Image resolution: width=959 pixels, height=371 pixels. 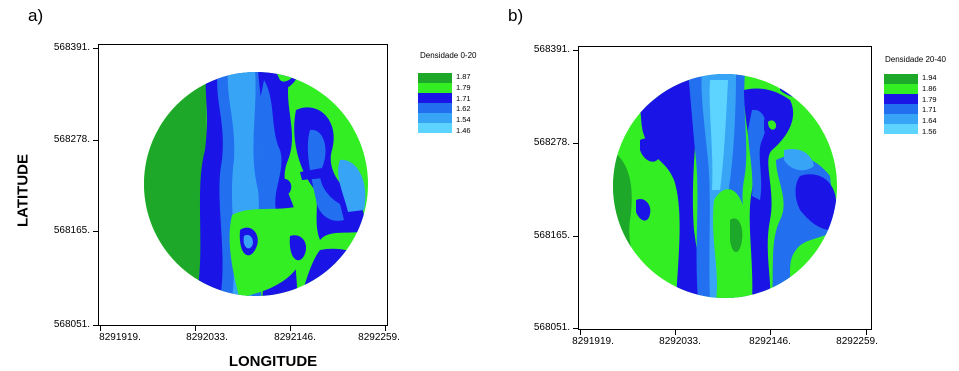 I want to click on legend-value: 1.46, so click(x=463, y=130).